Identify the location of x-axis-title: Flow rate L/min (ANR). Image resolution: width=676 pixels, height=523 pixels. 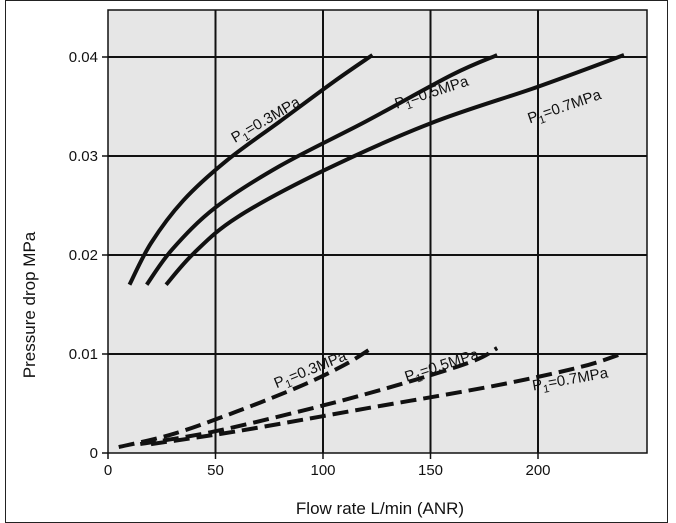
(380, 508).